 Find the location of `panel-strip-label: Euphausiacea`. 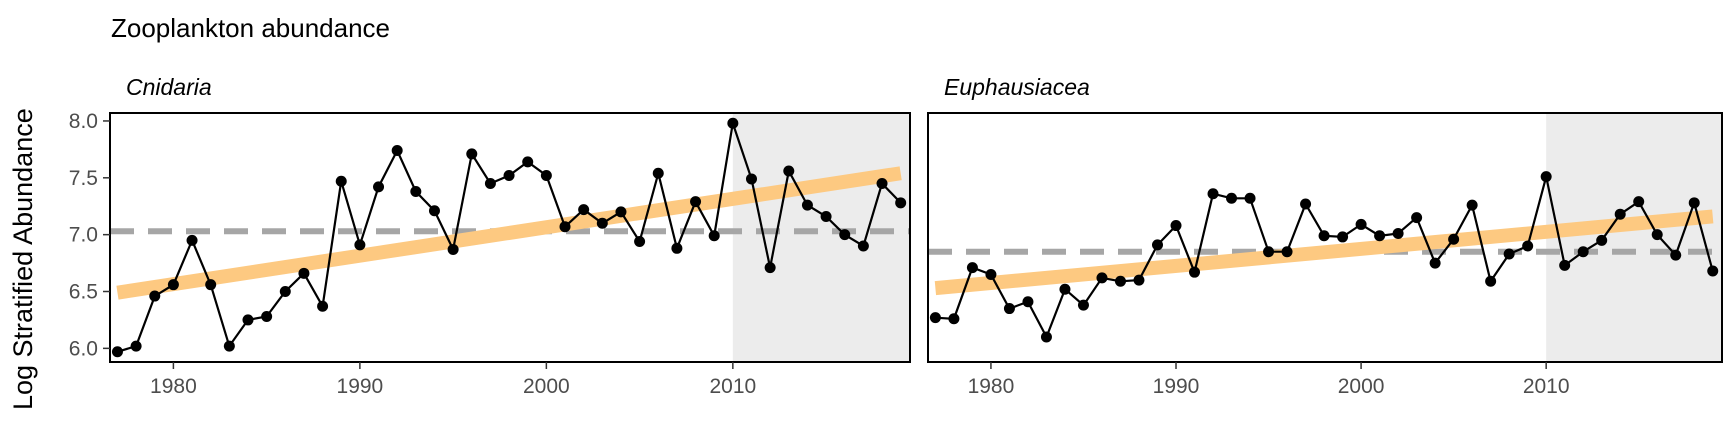

panel-strip-label: Euphausiacea is located at coordinates (1017, 87).